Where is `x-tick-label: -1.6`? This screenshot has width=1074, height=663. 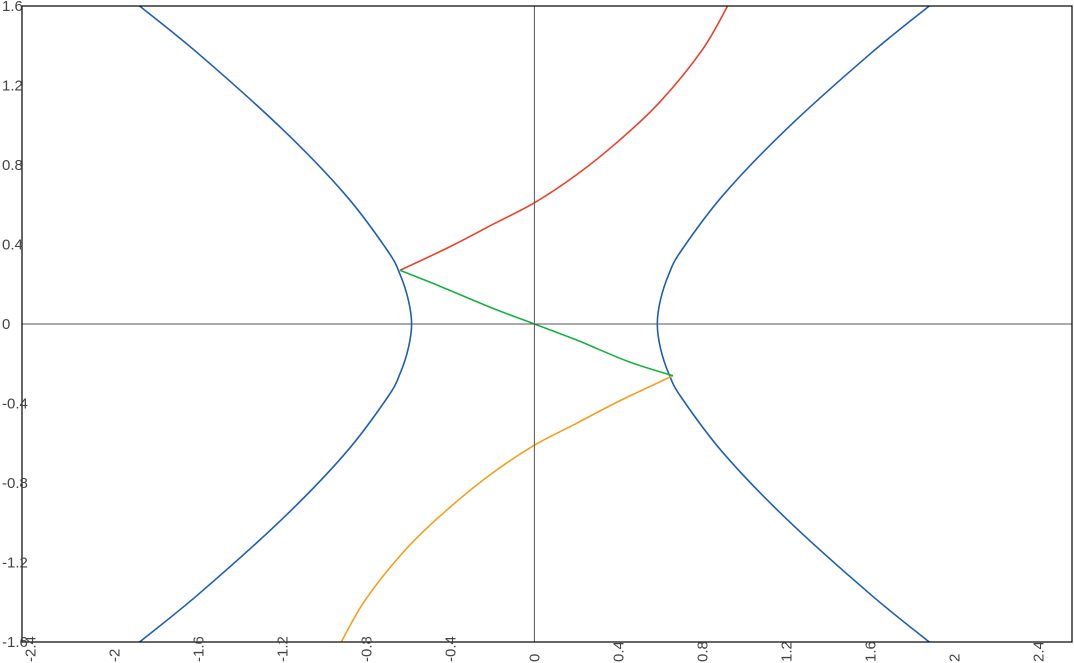 x-tick-label: -1.6 is located at coordinates (198, 649).